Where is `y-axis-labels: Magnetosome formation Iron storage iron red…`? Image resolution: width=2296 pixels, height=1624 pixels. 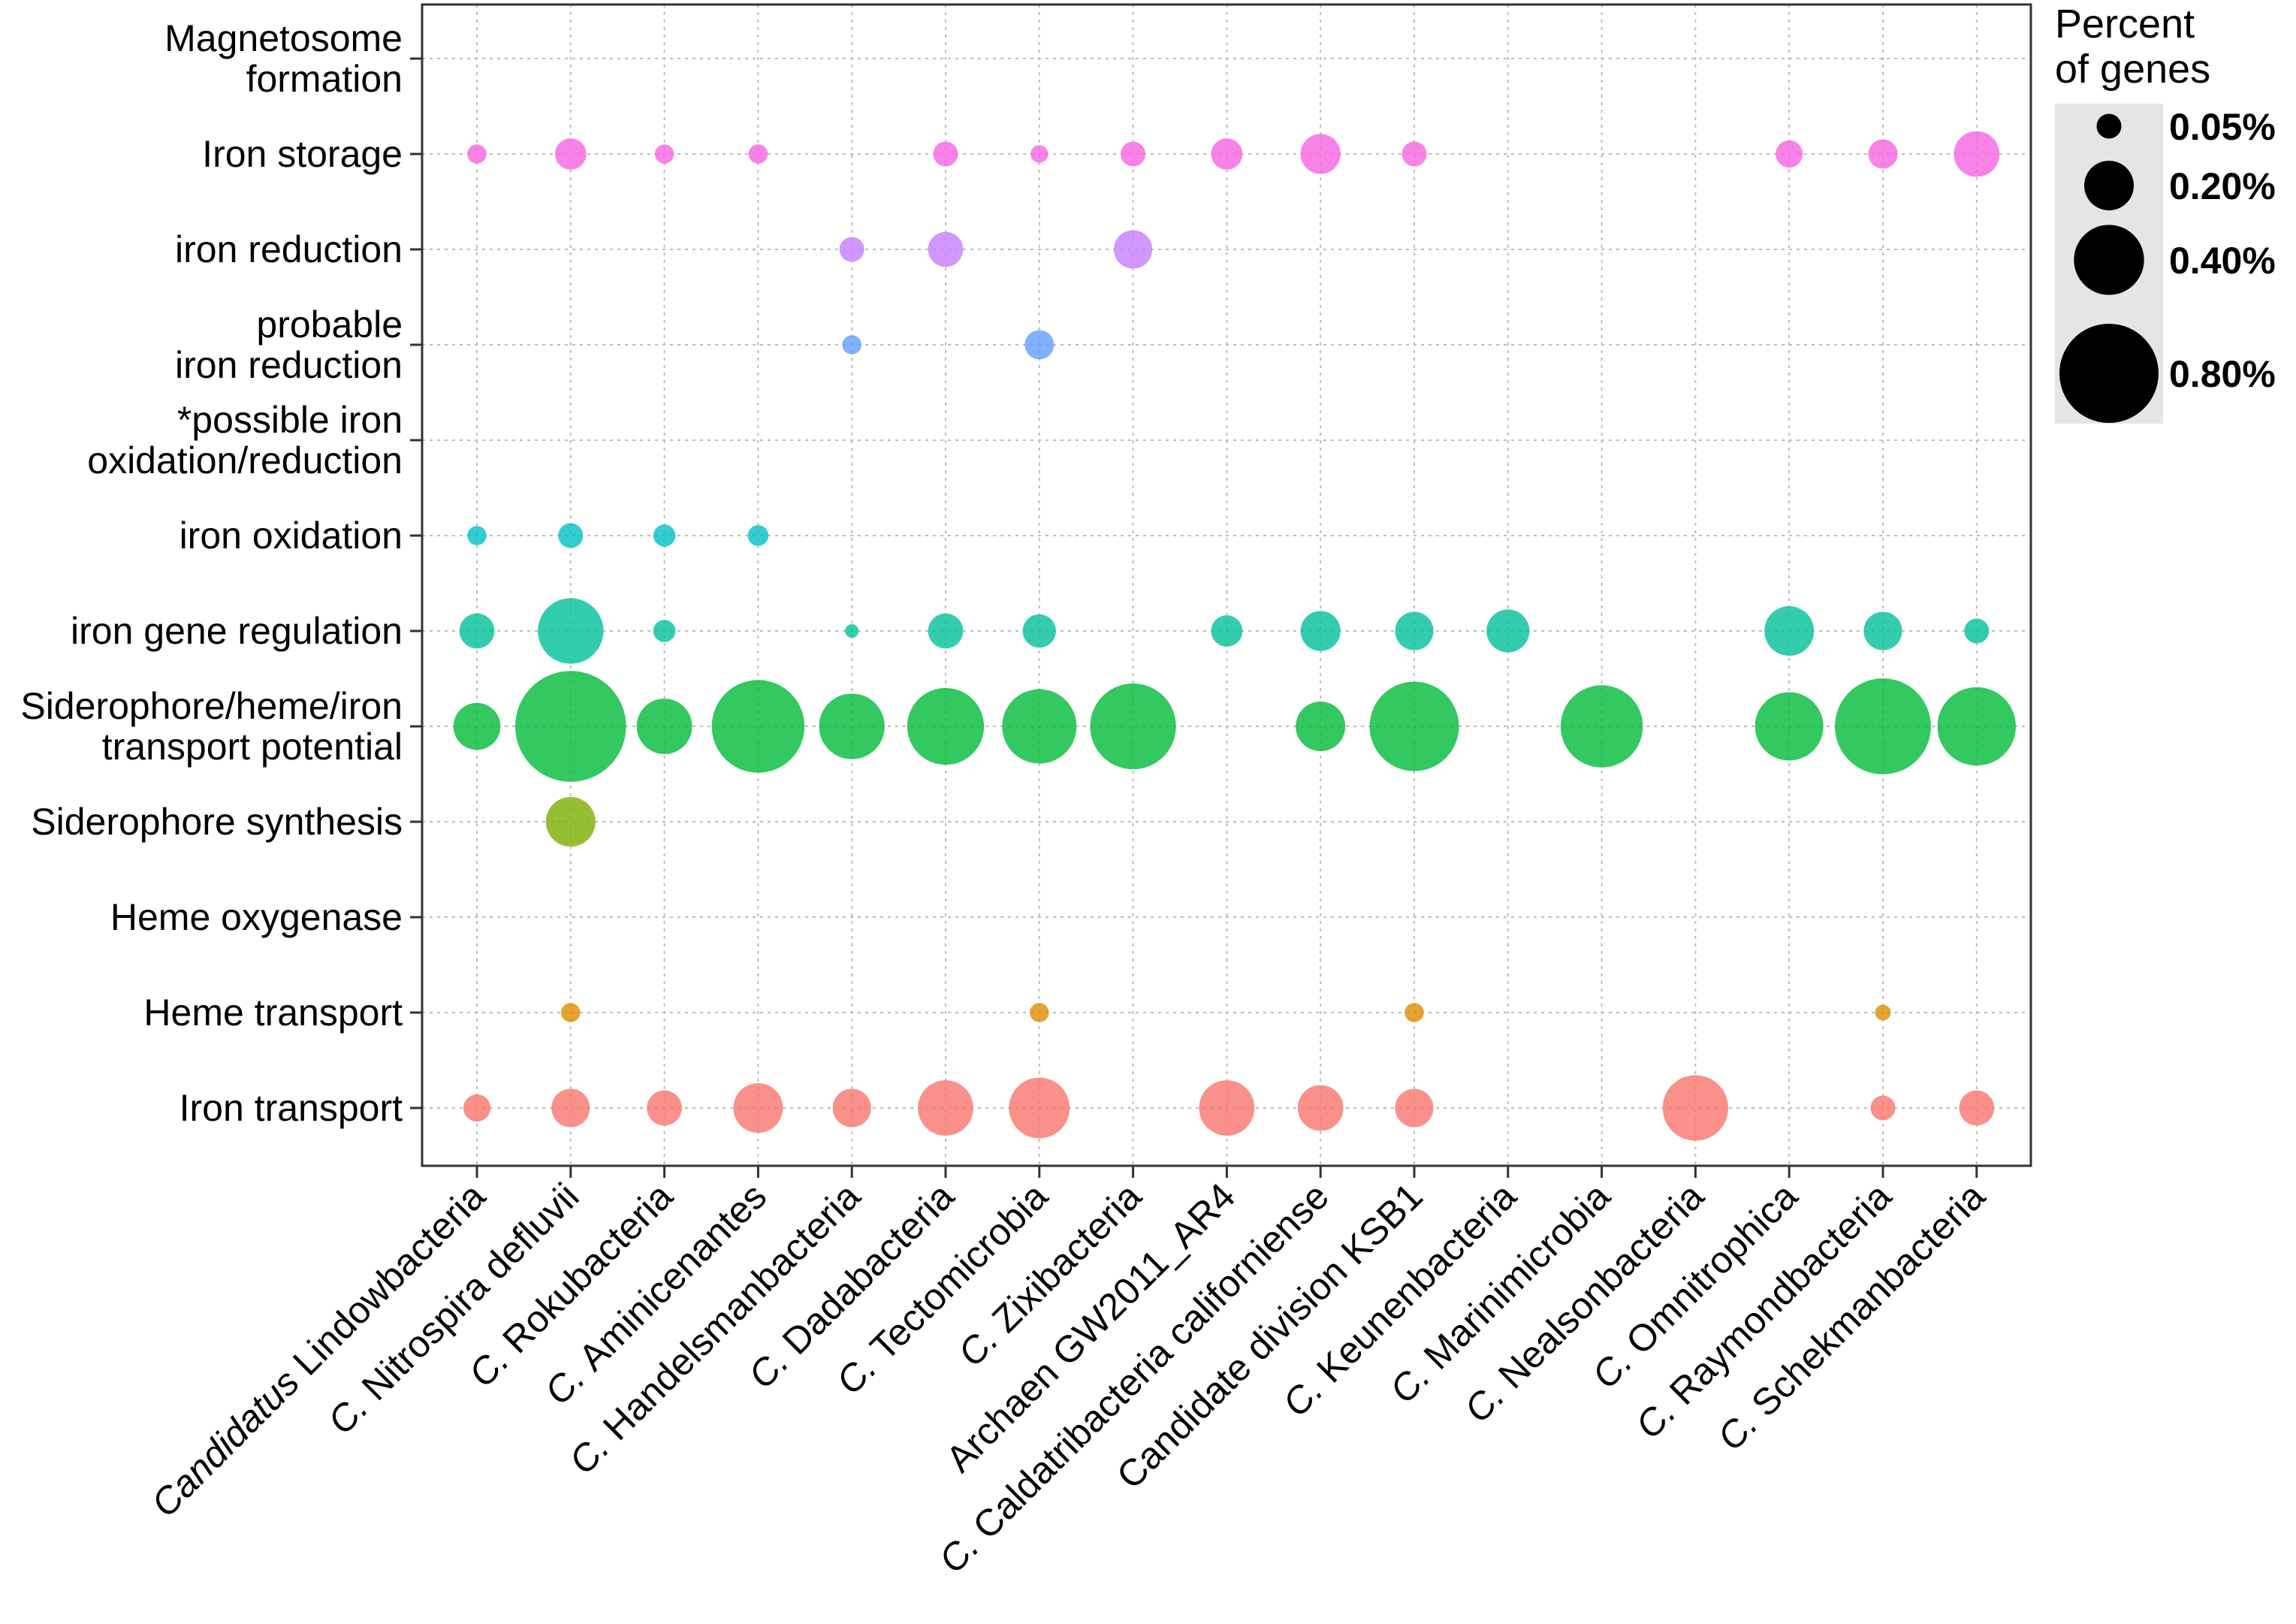 y-axis-labels: Magnetosome formation Iron storage iron red… is located at coordinates (212, 573).